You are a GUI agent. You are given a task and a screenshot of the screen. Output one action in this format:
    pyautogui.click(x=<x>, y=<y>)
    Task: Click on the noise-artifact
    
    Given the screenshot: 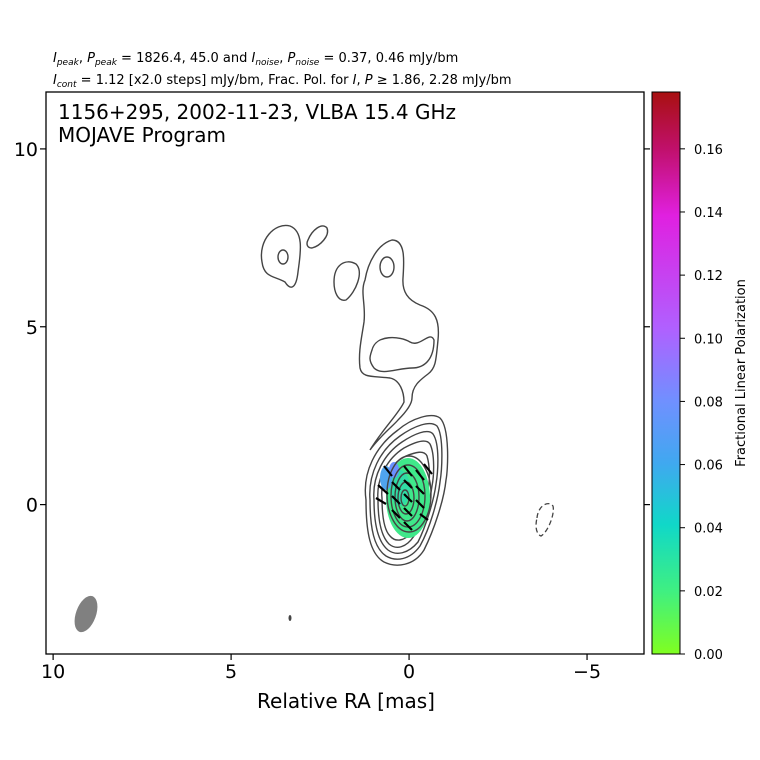 What is the action you would take?
    pyautogui.click(x=290, y=618)
    